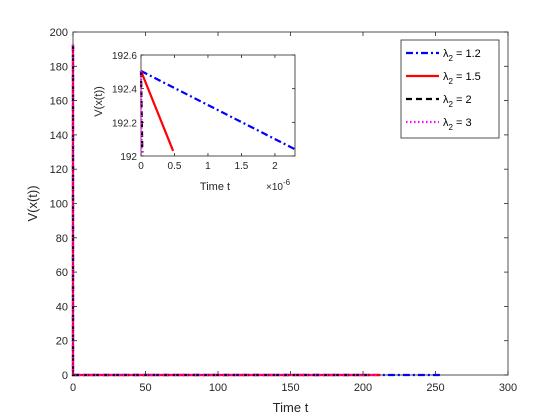 Image resolution: width=560 pixels, height=420 pixels. What do you see at coordinates (62, 273) in the screenshot?
I see `main-y-tick-label: 60` at bounding box center [62, 273].